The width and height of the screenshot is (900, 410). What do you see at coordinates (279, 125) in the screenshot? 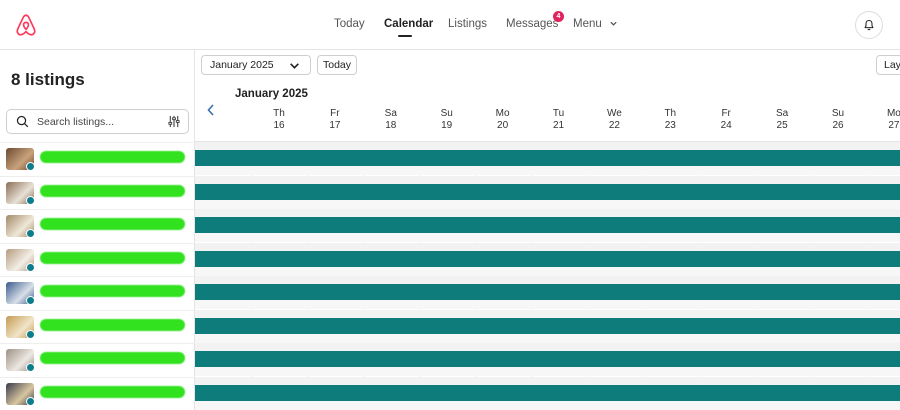
I see `day-date: 16` at bounding box center [279, 125].